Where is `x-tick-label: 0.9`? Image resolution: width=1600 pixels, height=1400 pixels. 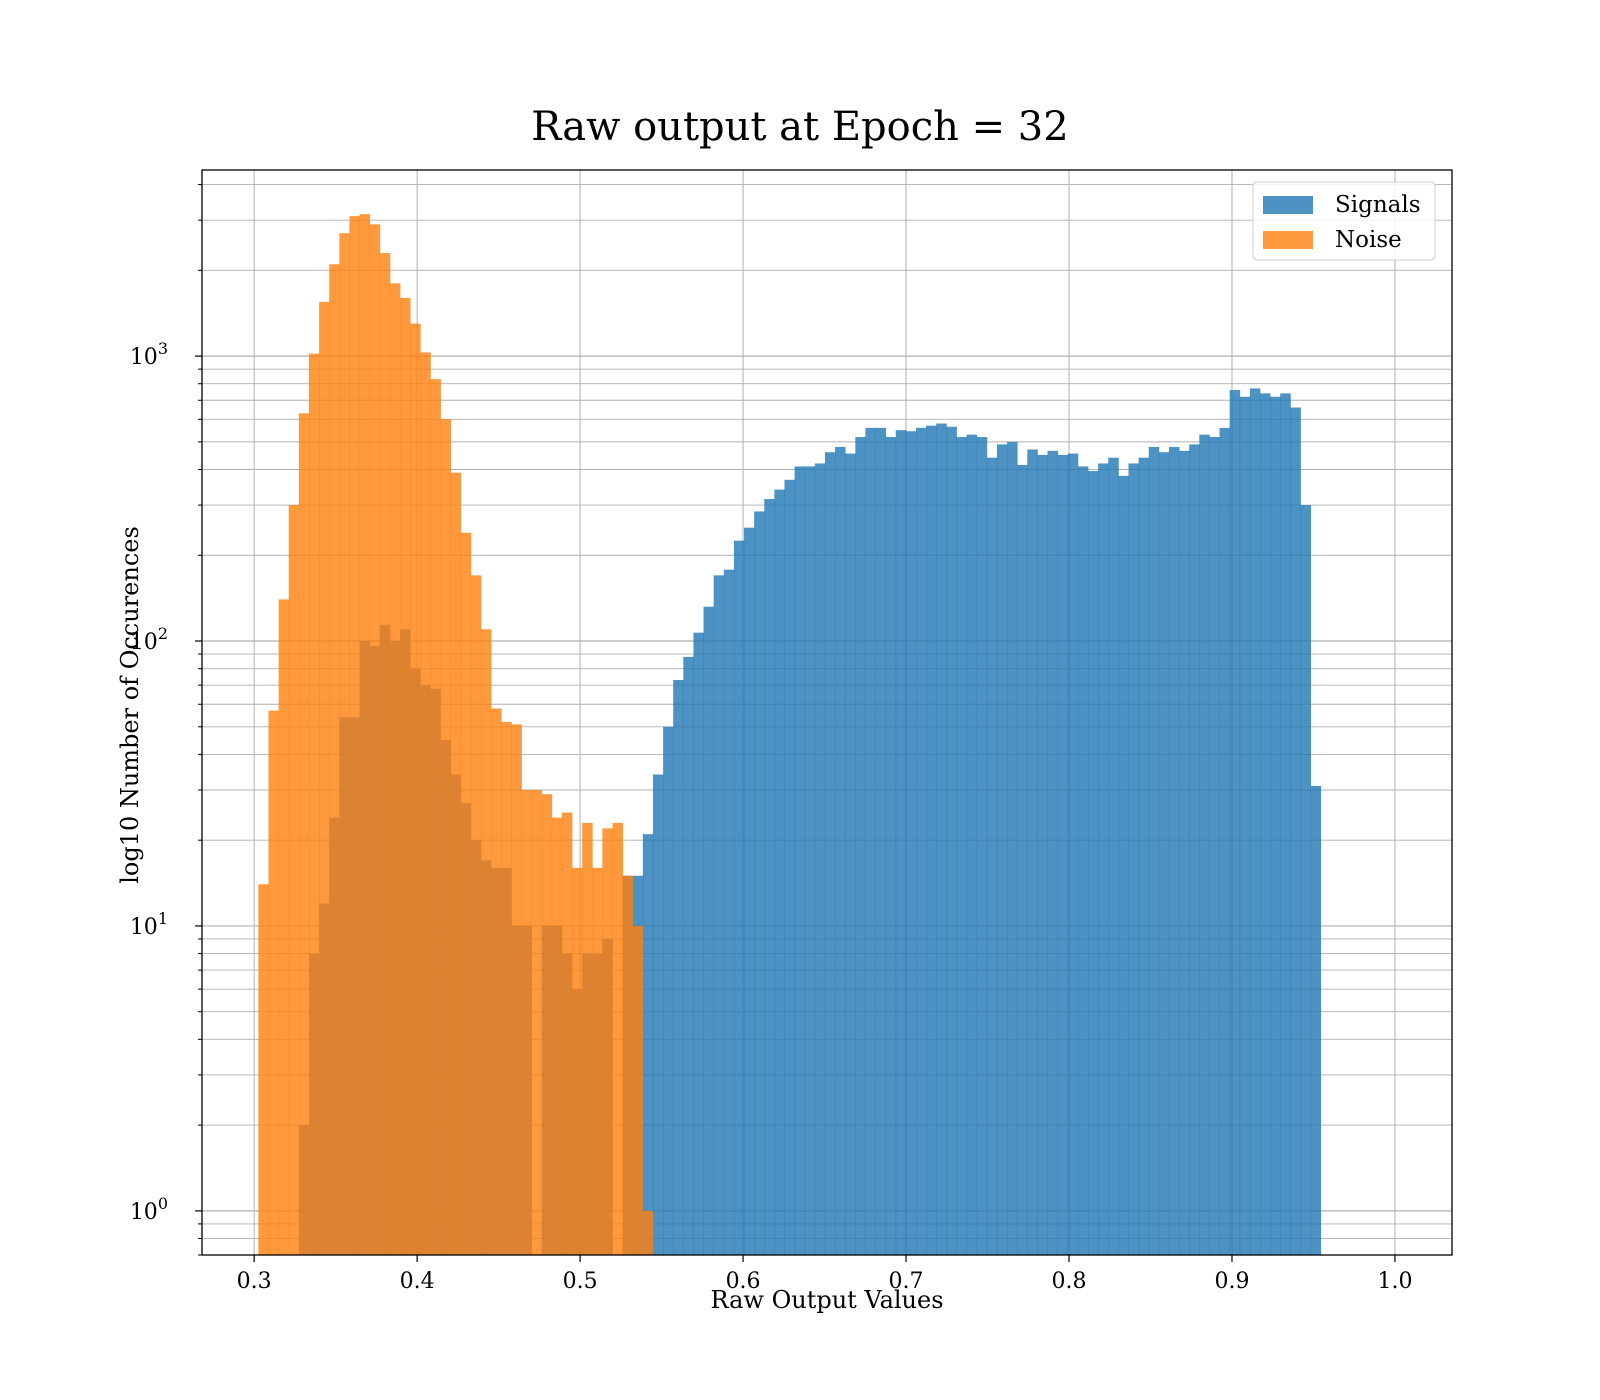 x-tick-label: 0.9 is located at coordinates (1231, 1281).